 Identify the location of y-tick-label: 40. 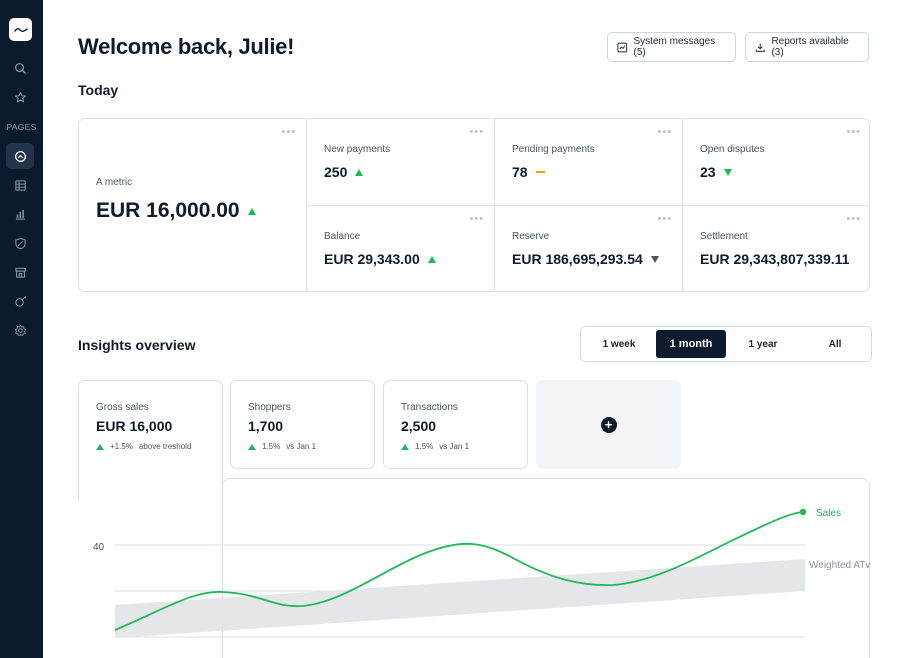
(99, 547).